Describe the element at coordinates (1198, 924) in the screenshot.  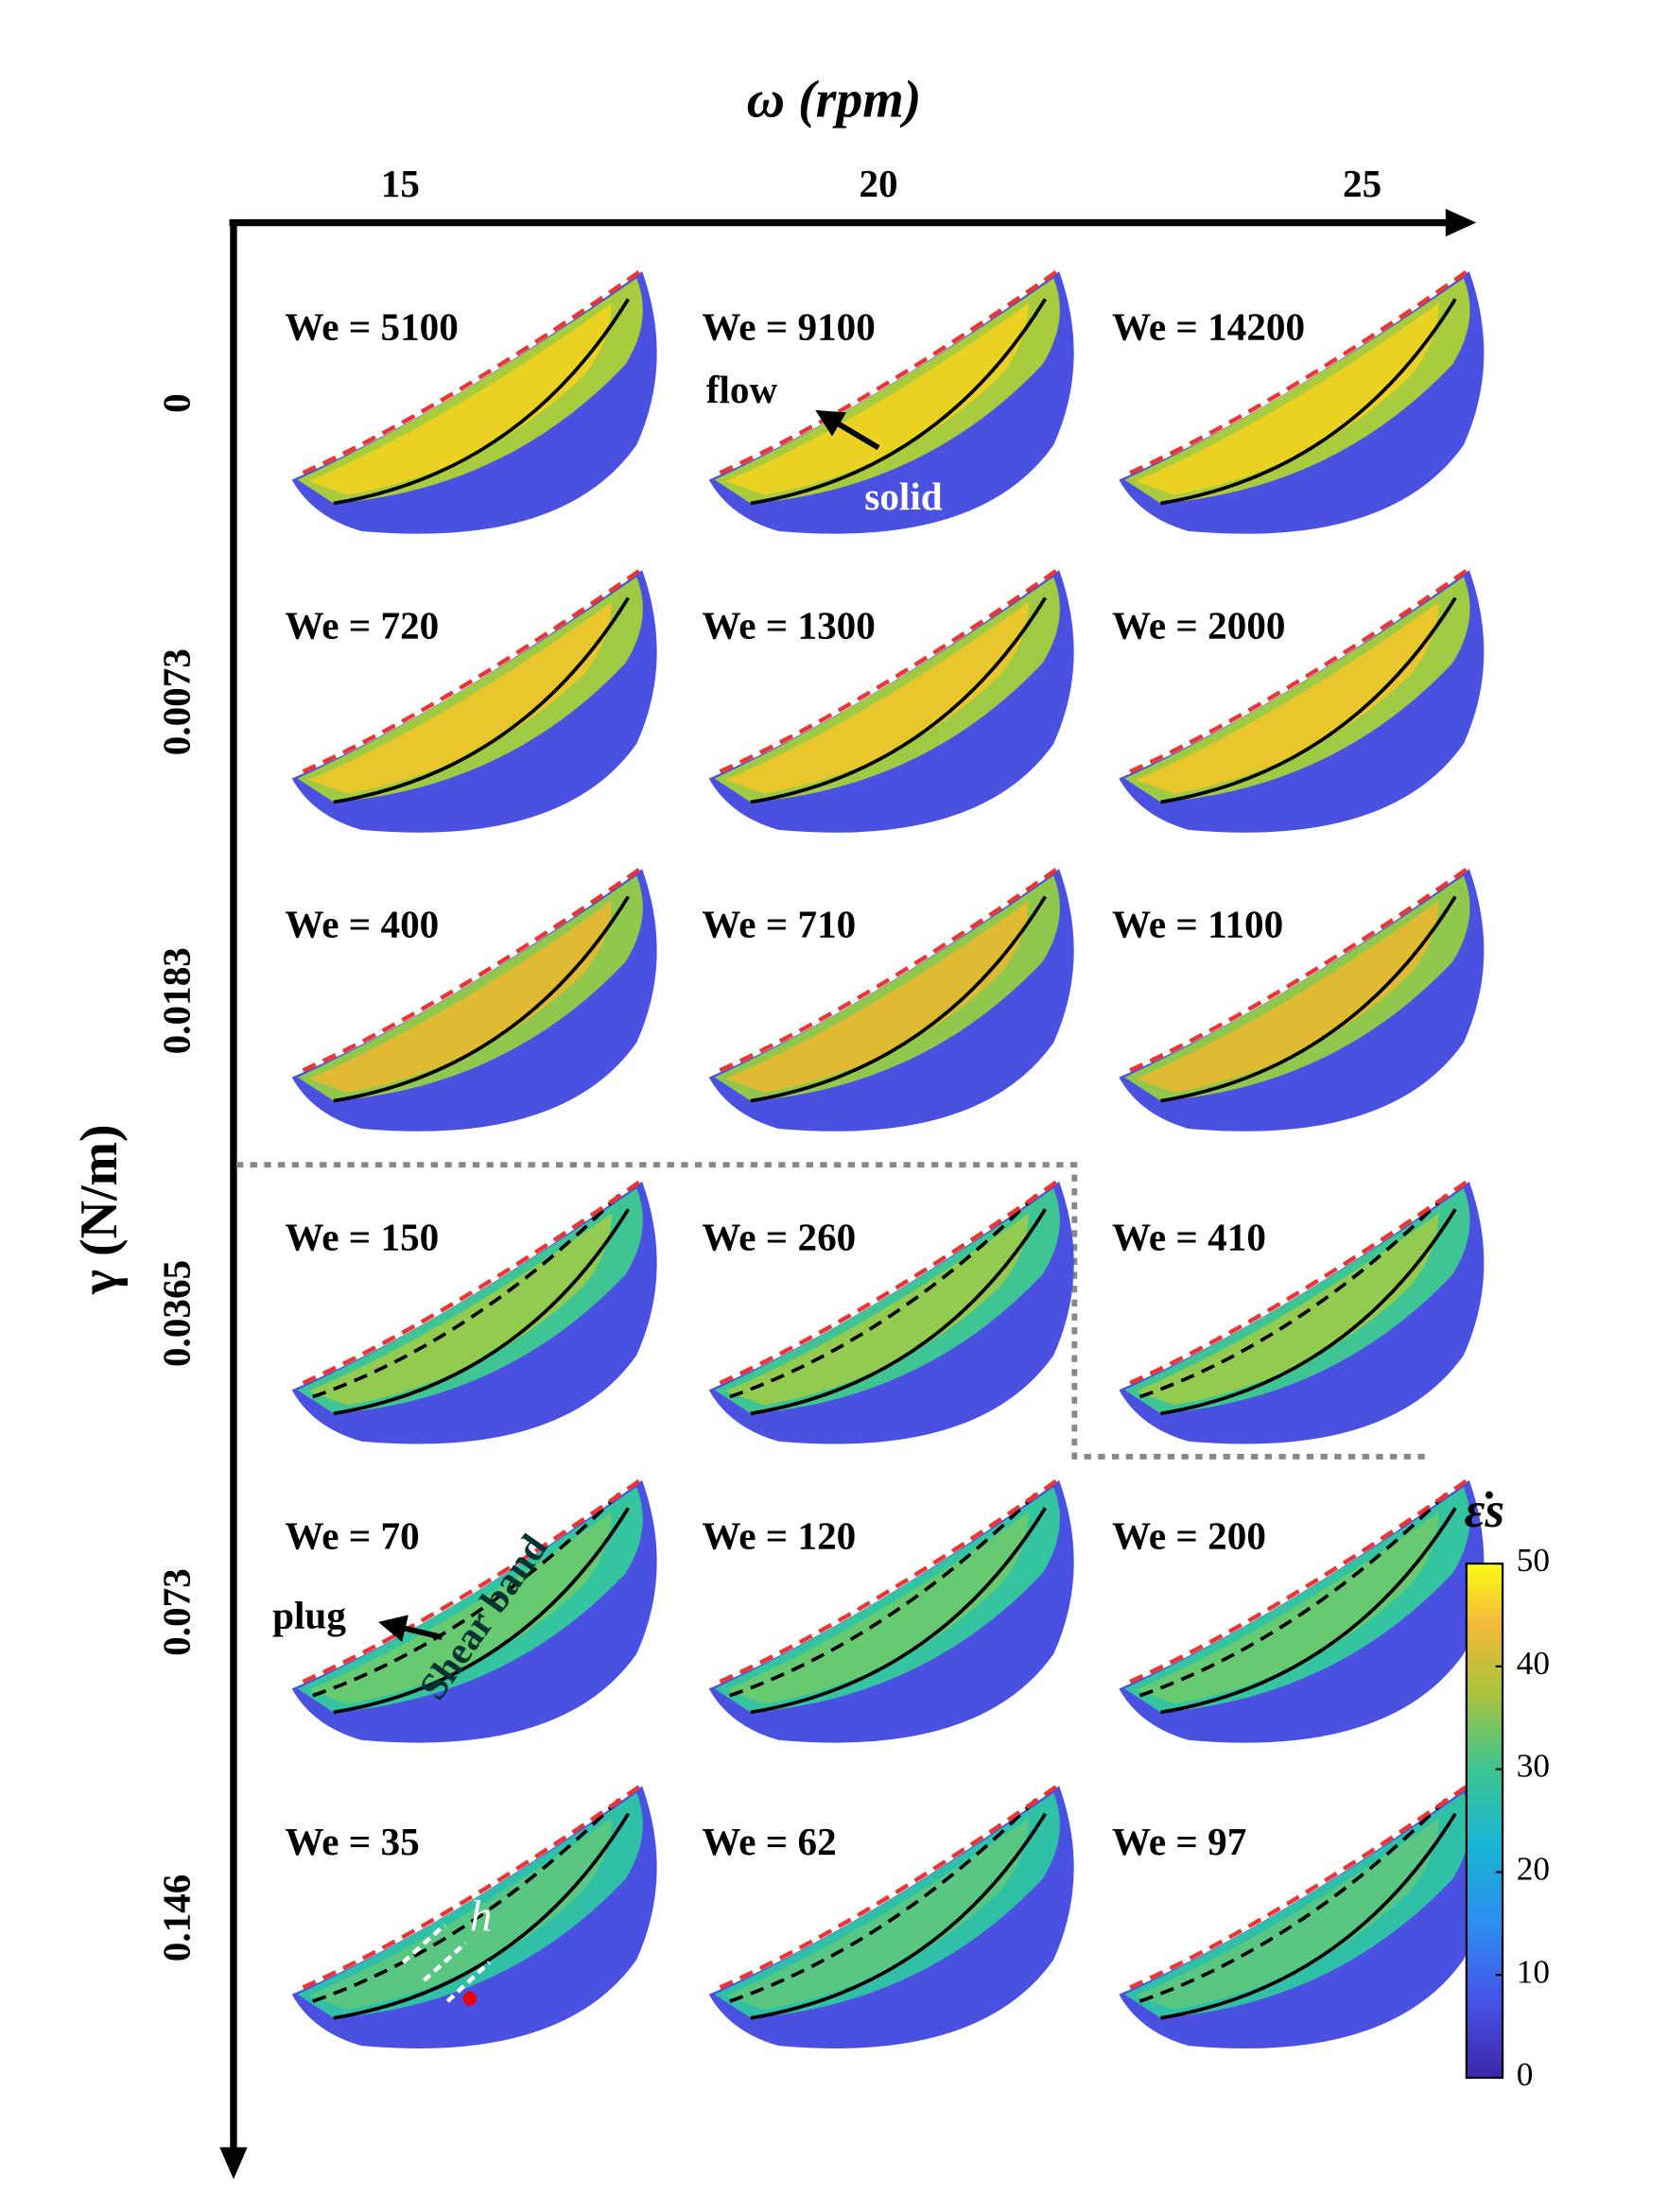
I see `we-label: We = 1100` at that location.